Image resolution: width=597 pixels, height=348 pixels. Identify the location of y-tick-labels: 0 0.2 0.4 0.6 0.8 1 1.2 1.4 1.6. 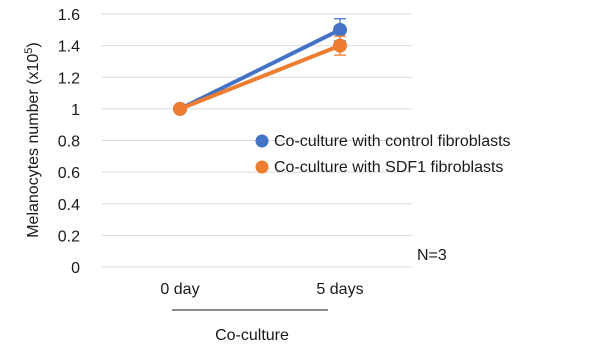
(69, 142).